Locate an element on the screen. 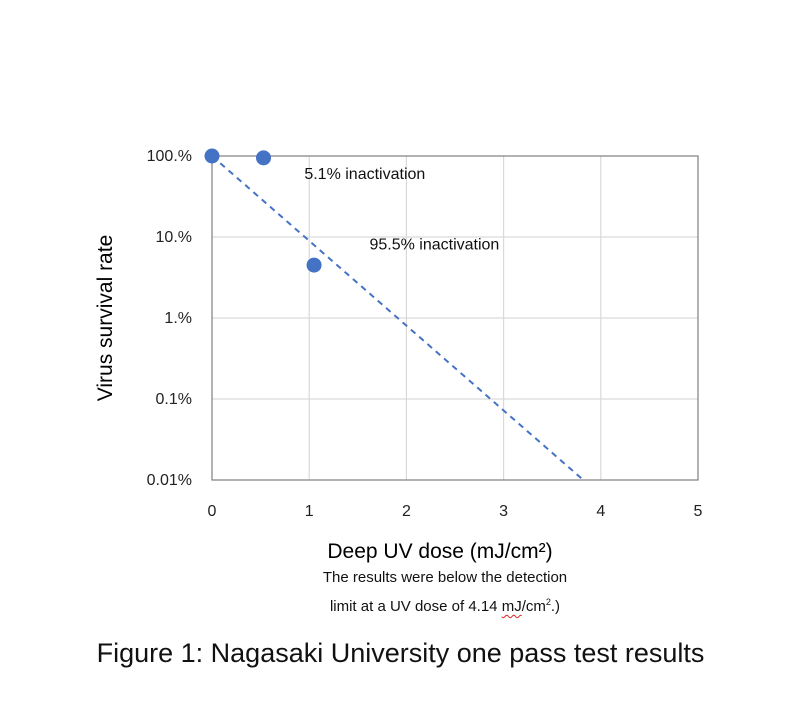 This screenshot has width=801, height=720. detection-note-text: limit at a UV dose of 4.14 is located at coordinates (415, 606).